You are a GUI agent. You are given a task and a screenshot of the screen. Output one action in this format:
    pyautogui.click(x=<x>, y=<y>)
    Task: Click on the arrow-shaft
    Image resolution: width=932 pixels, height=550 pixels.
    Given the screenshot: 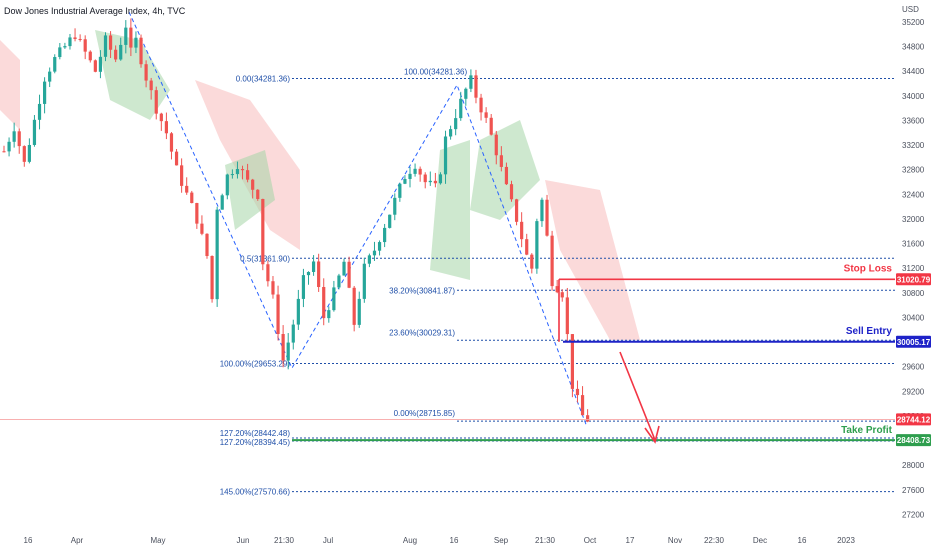 What is the action you would take?
    pyautogui.click(x=637, y=396)
    